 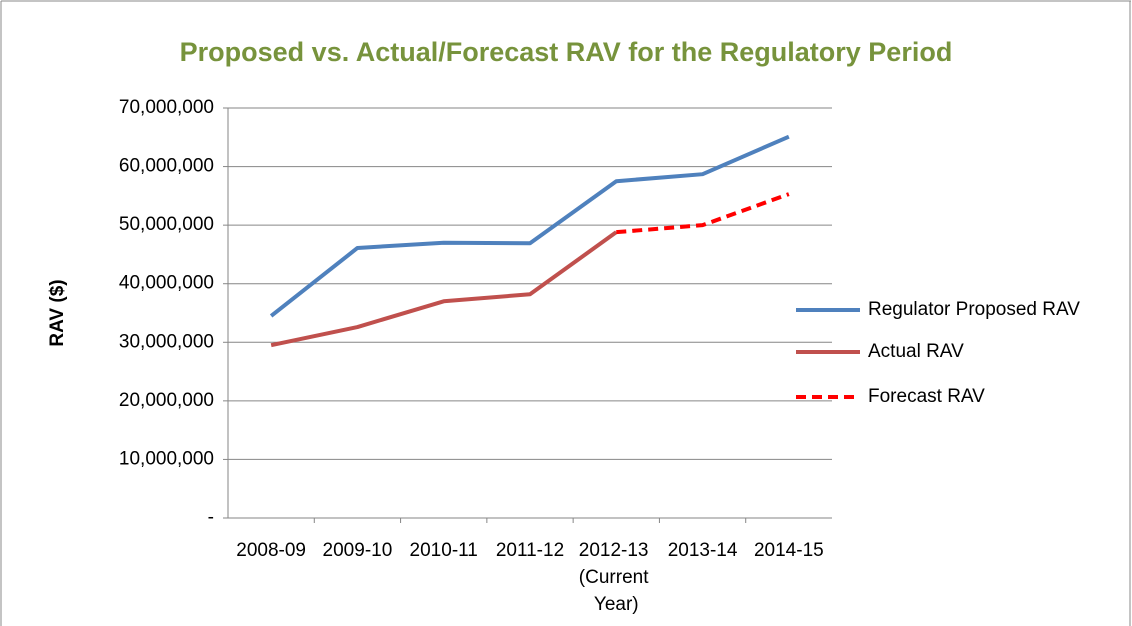 What do you see at coordinates (703, 550) in the screenshot?
I see `x-tick-label: 2013-14` at bounding box center [703, 550].